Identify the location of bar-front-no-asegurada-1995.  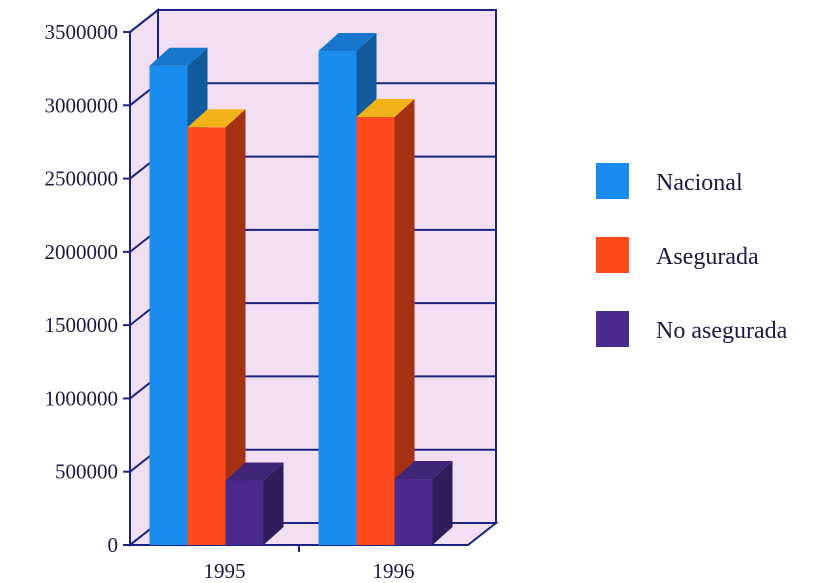
(244, 512).